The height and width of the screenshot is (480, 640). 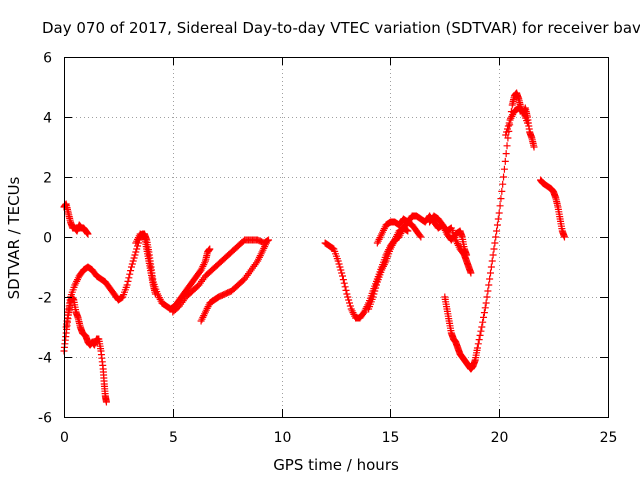 What do you see at coordinates (500, 438) in the screenshot?
I see `x-tick-label: 20` at bounding box center [500, 438].